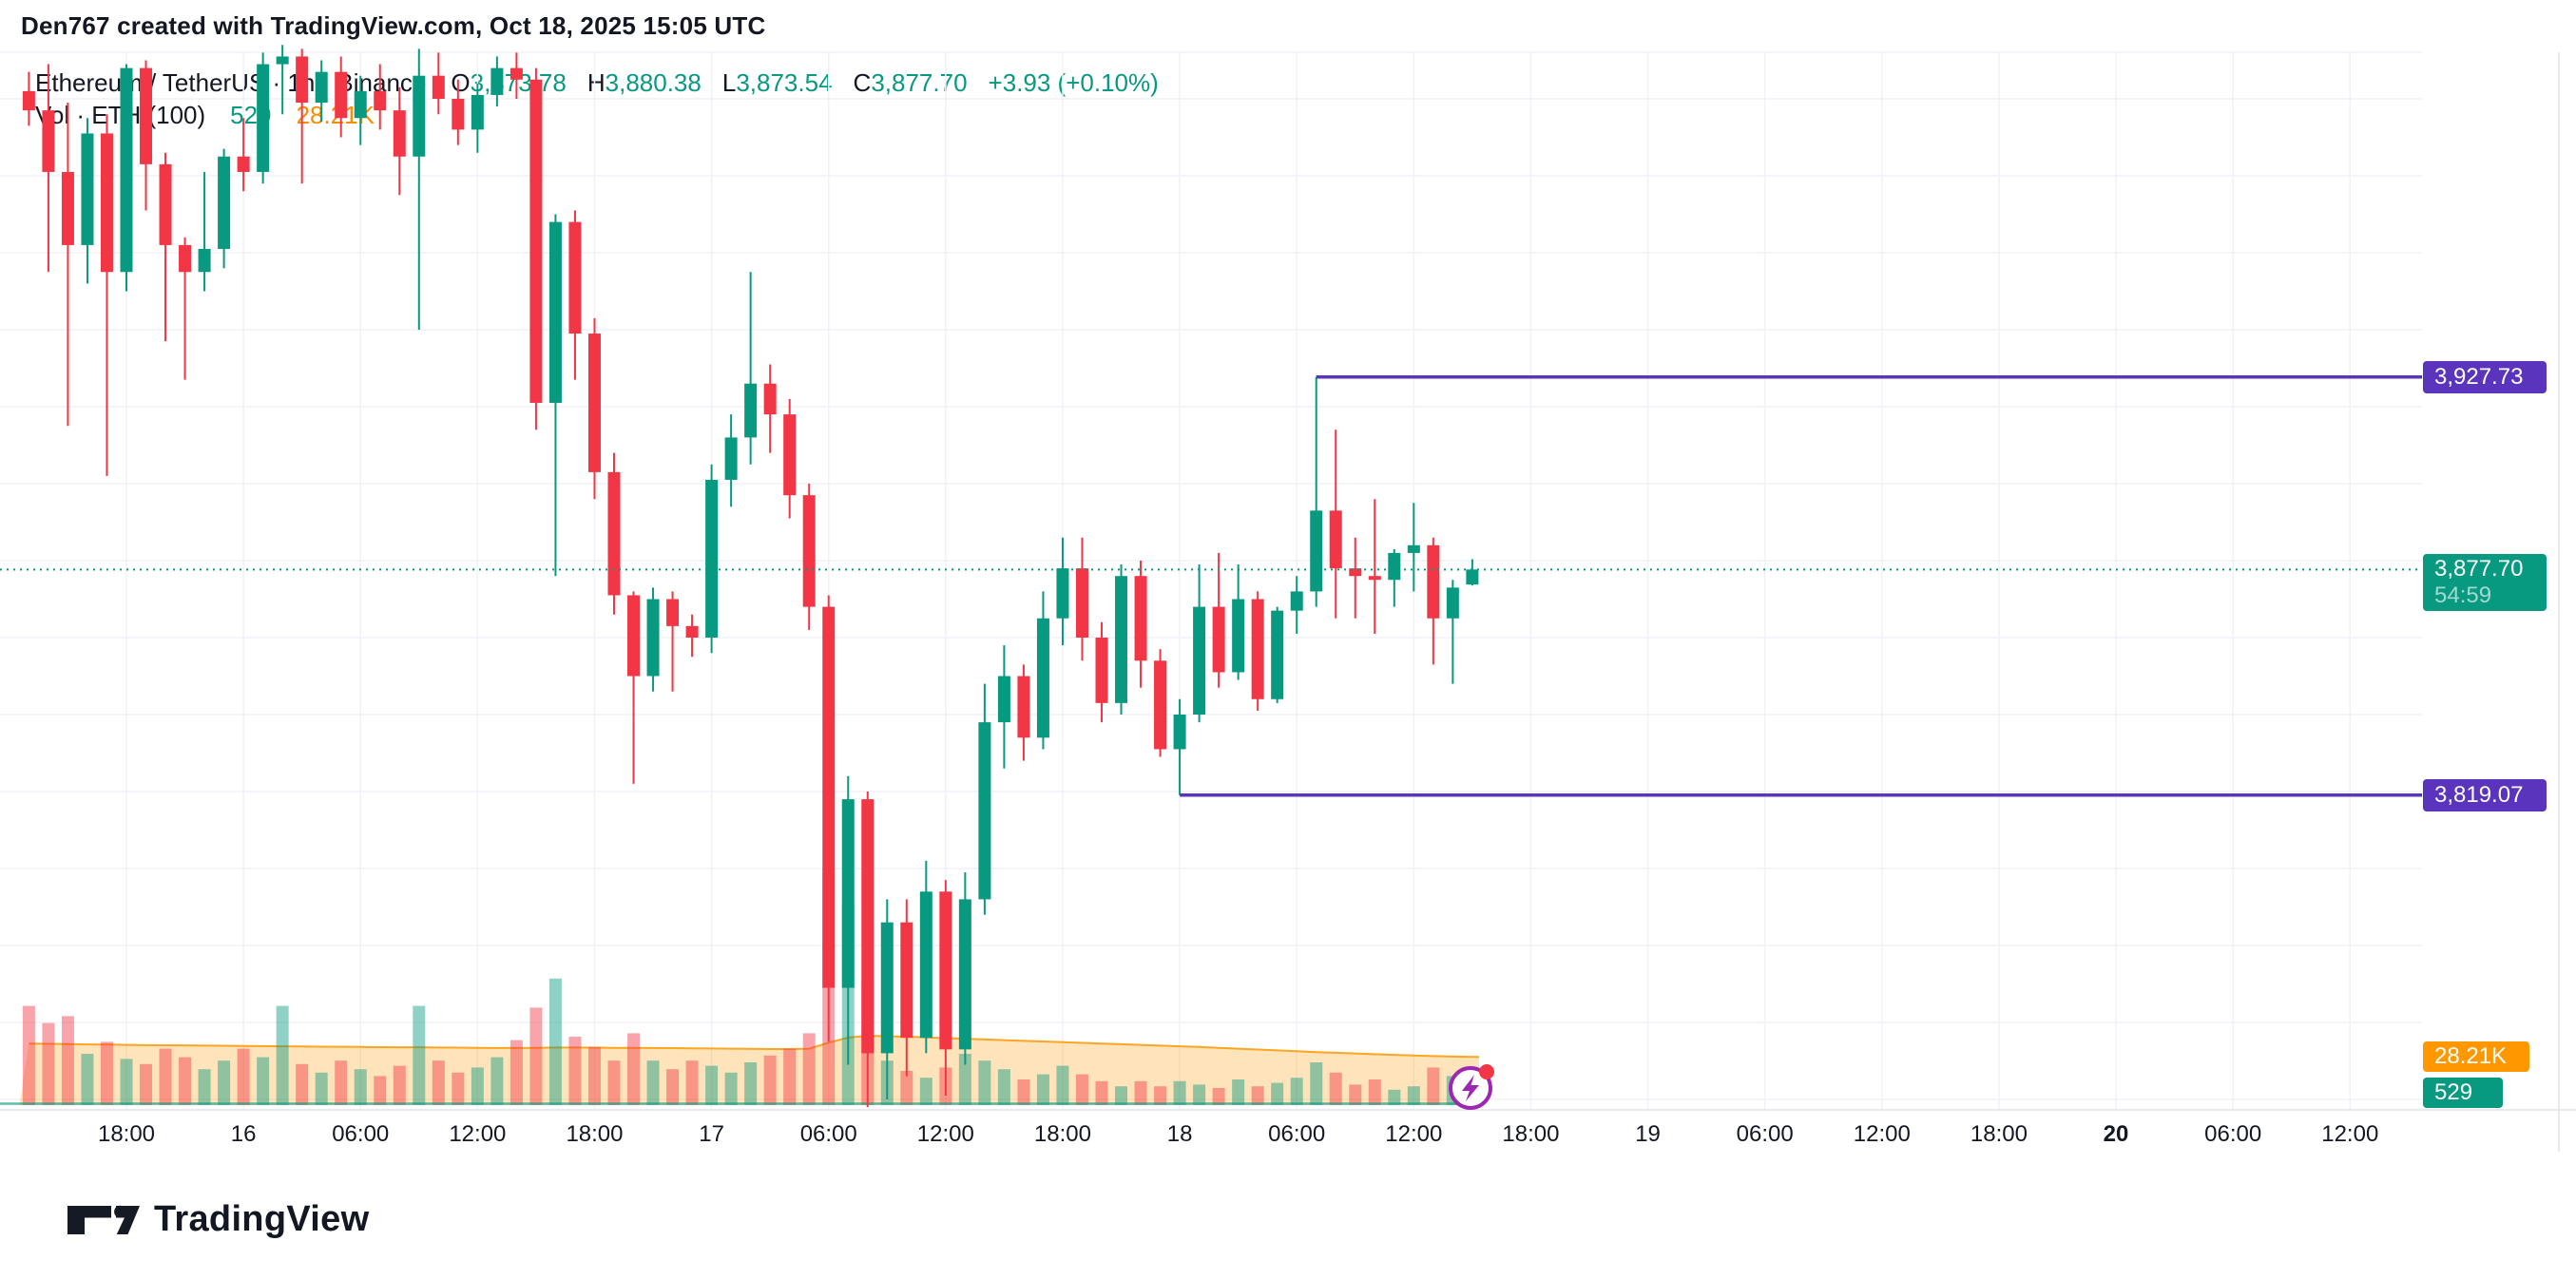 The image size is (2576, 1279). Describe the element at coordinates (2485, 583) in the screenshot. I see `last-price-badge: 3,877.70 54:59` at that location.